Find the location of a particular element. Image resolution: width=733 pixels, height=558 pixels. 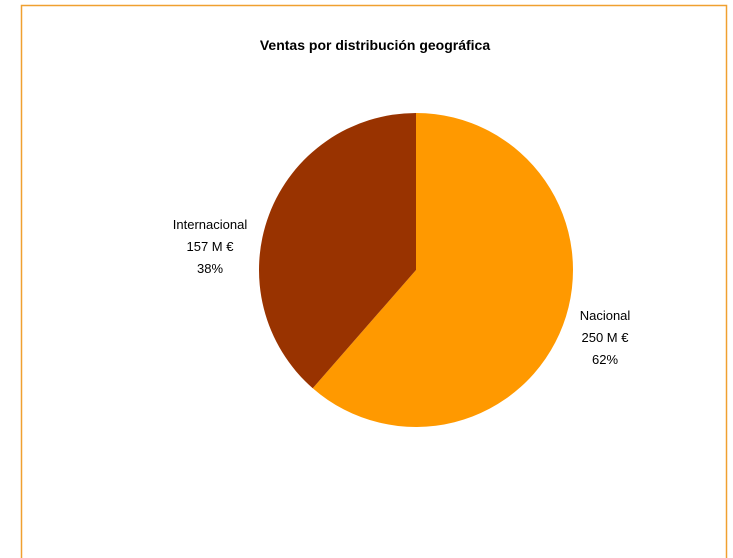

percent-label: 62% is located at coordinates (605, 359).